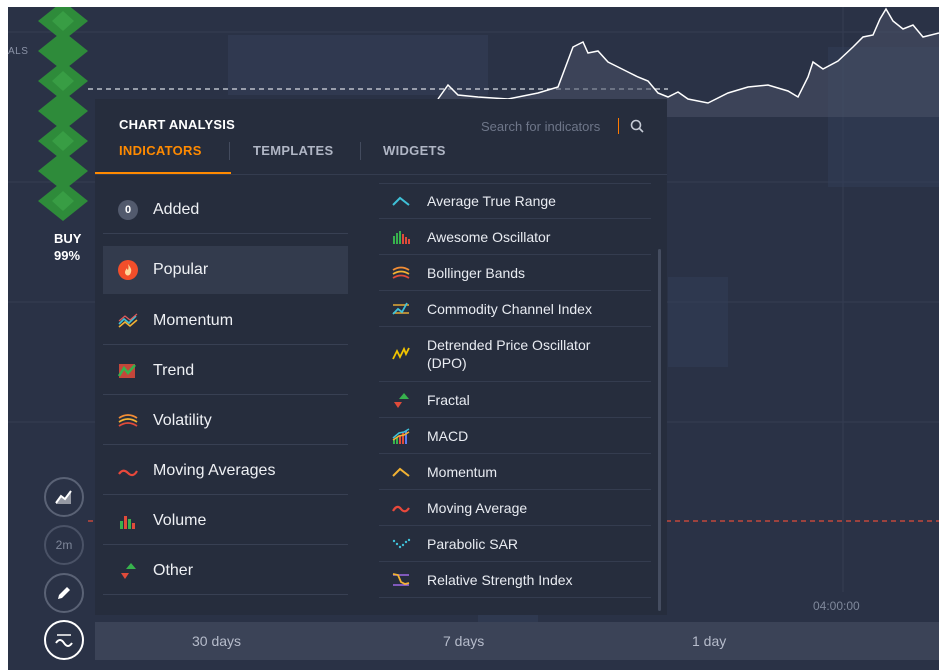  I want to click on list-divider, so click(515, 183).